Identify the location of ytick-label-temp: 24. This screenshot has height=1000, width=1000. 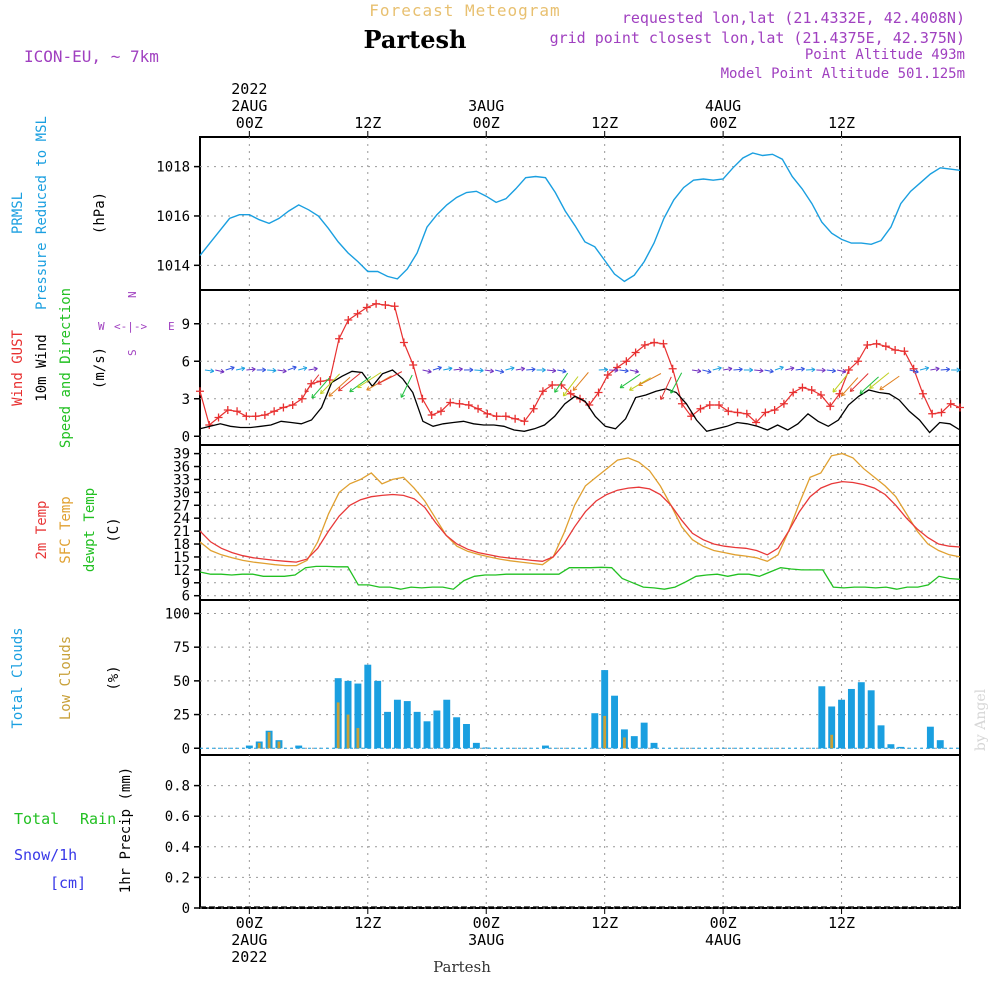
(181, 519).